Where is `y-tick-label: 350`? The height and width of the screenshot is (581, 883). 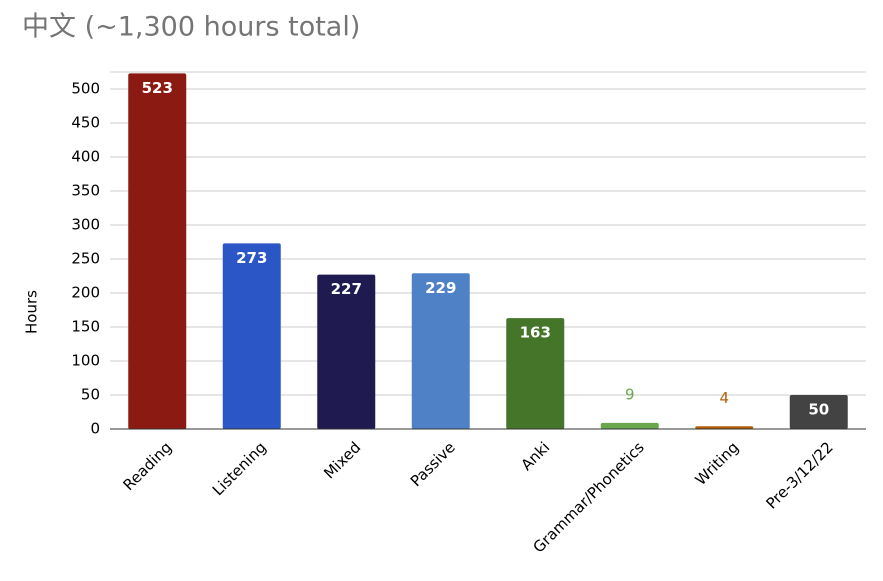
y-tick-label: 350 is located at coordinates (85, 191).